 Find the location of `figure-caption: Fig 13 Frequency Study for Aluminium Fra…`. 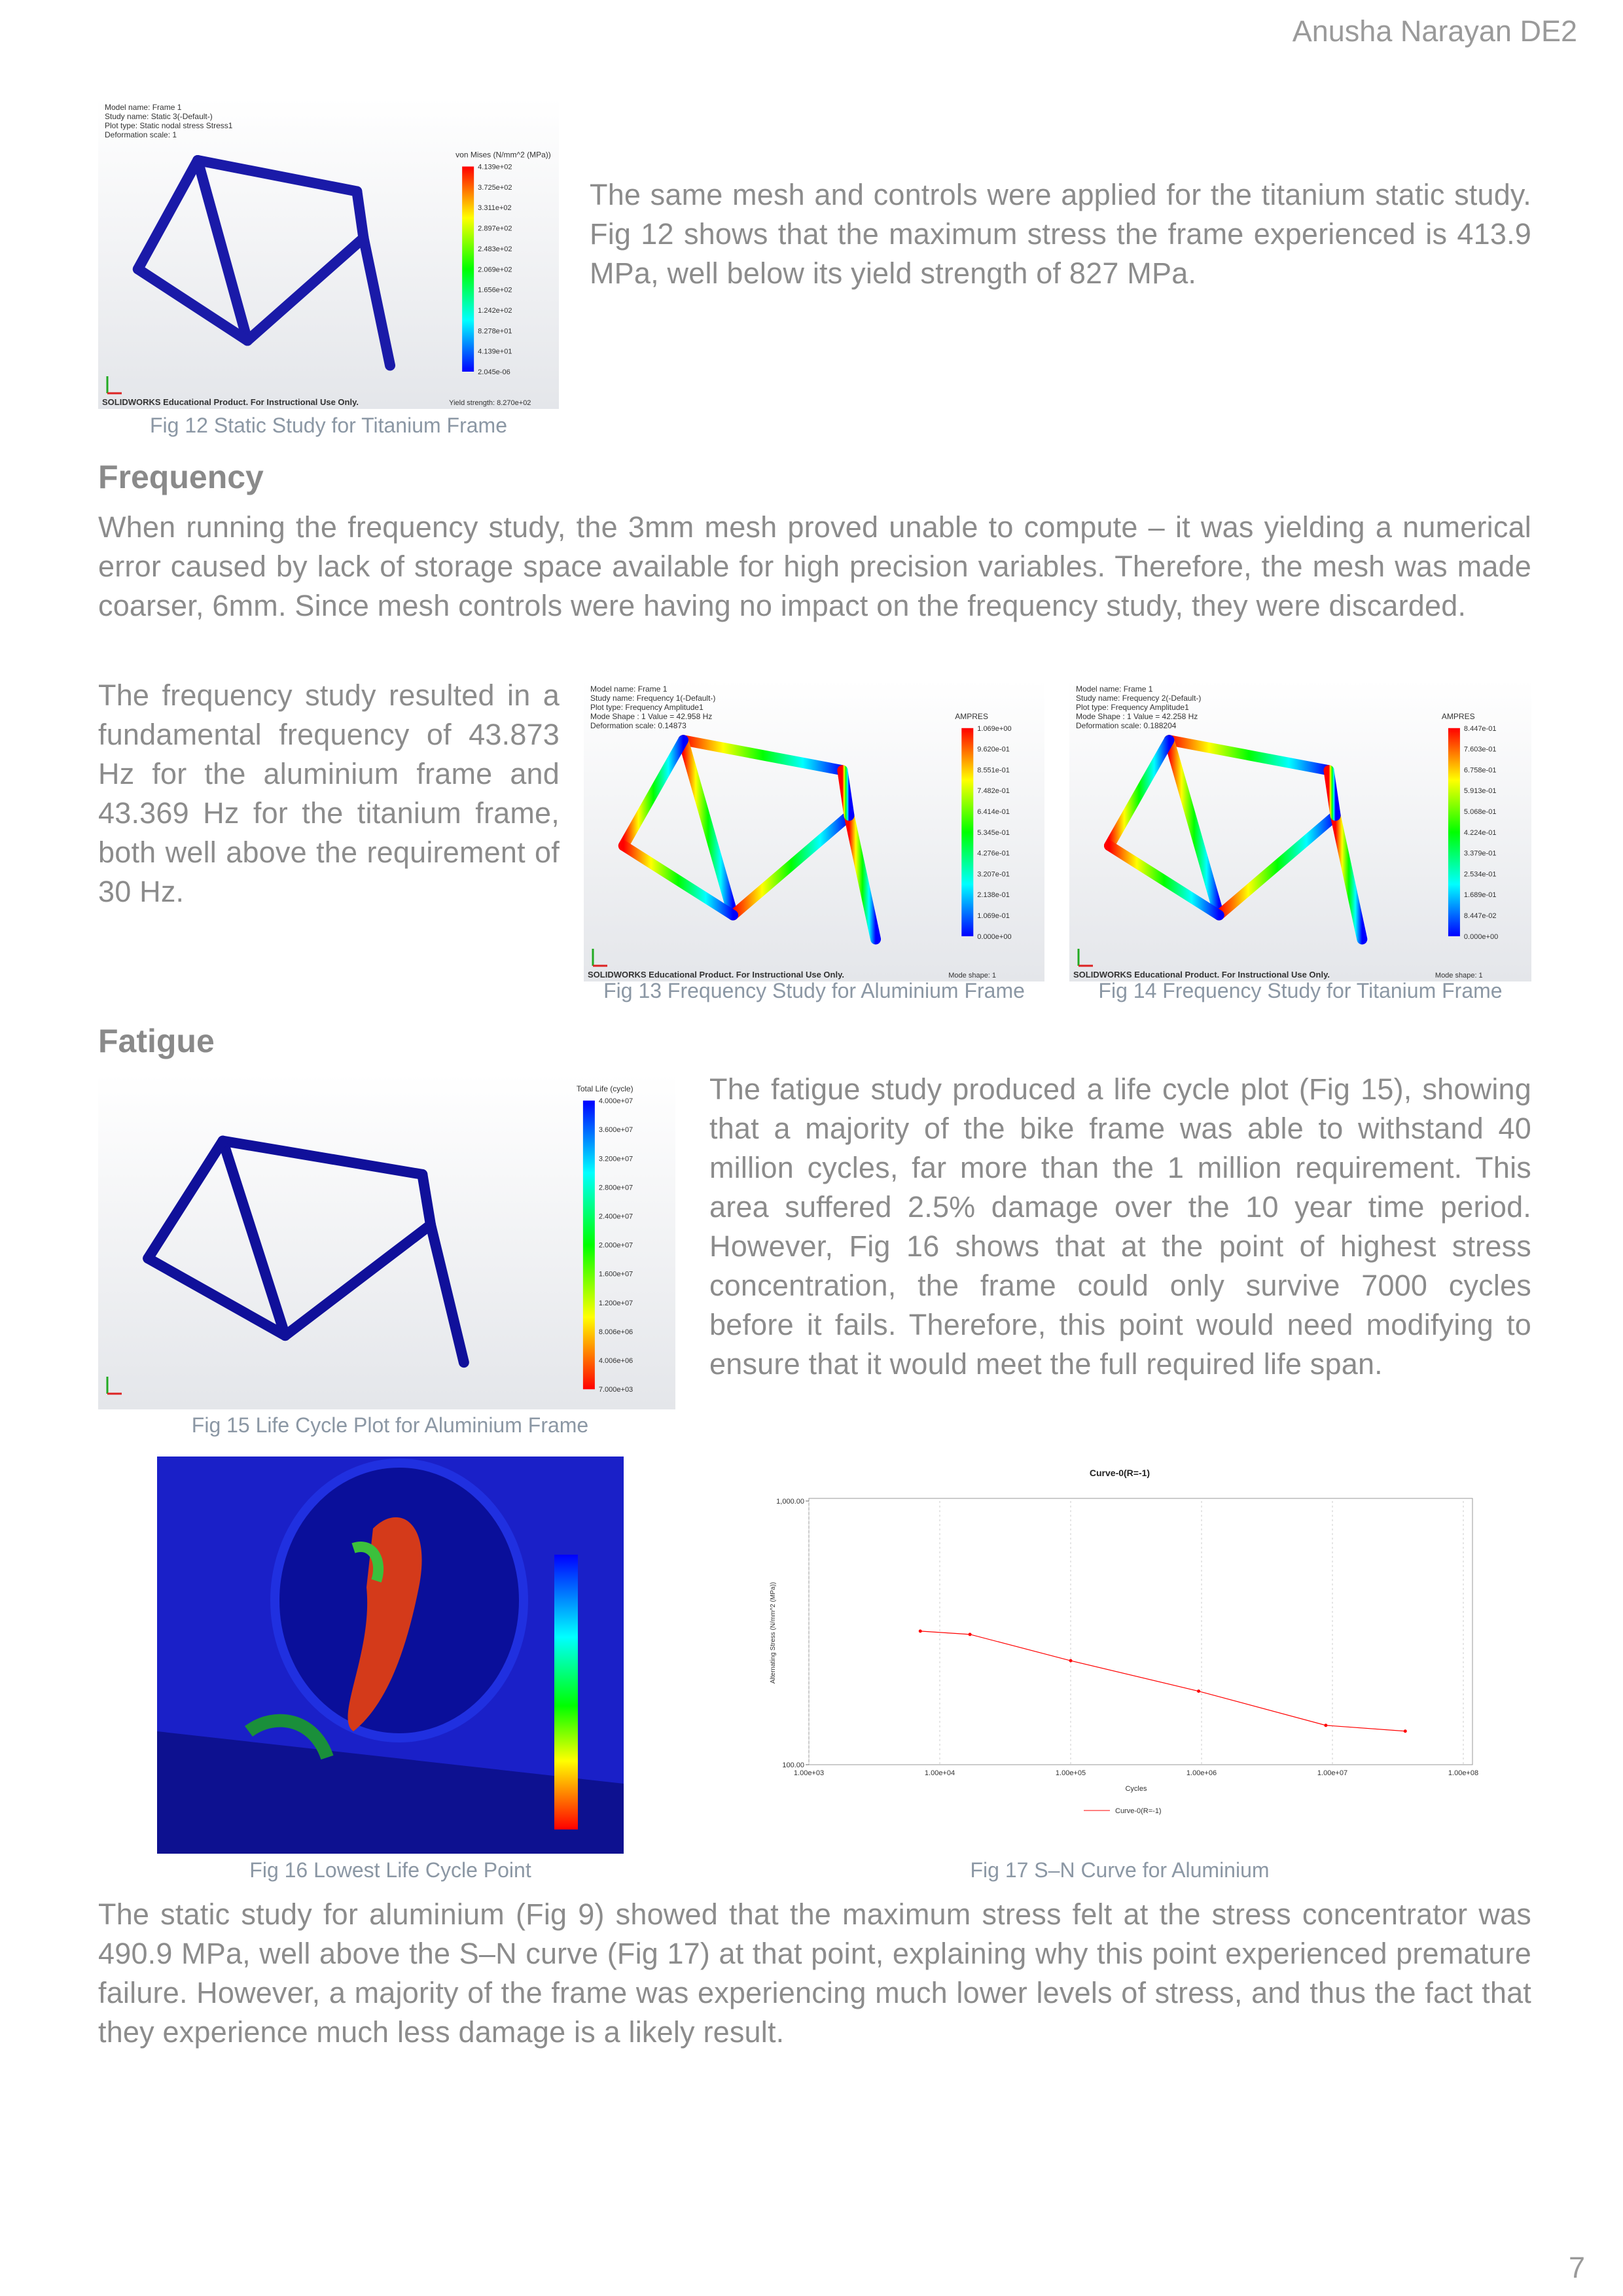

figure-caption: Fig 13 Frequency Study for Aluminium Fra… is located at coordinates (814, 991).